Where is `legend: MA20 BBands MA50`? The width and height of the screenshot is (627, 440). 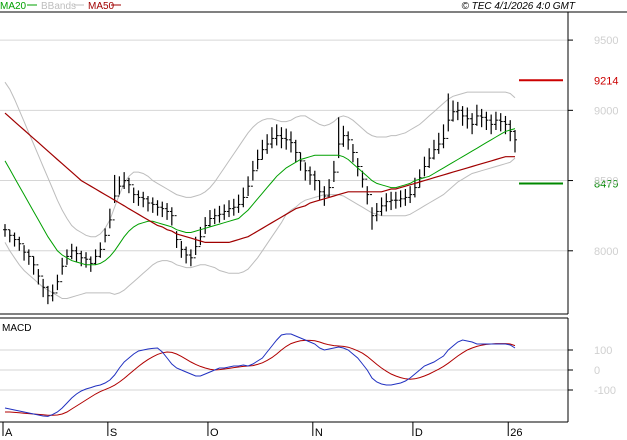 legend: MA20 BBands MA50 is located at coordinates (60, 6).